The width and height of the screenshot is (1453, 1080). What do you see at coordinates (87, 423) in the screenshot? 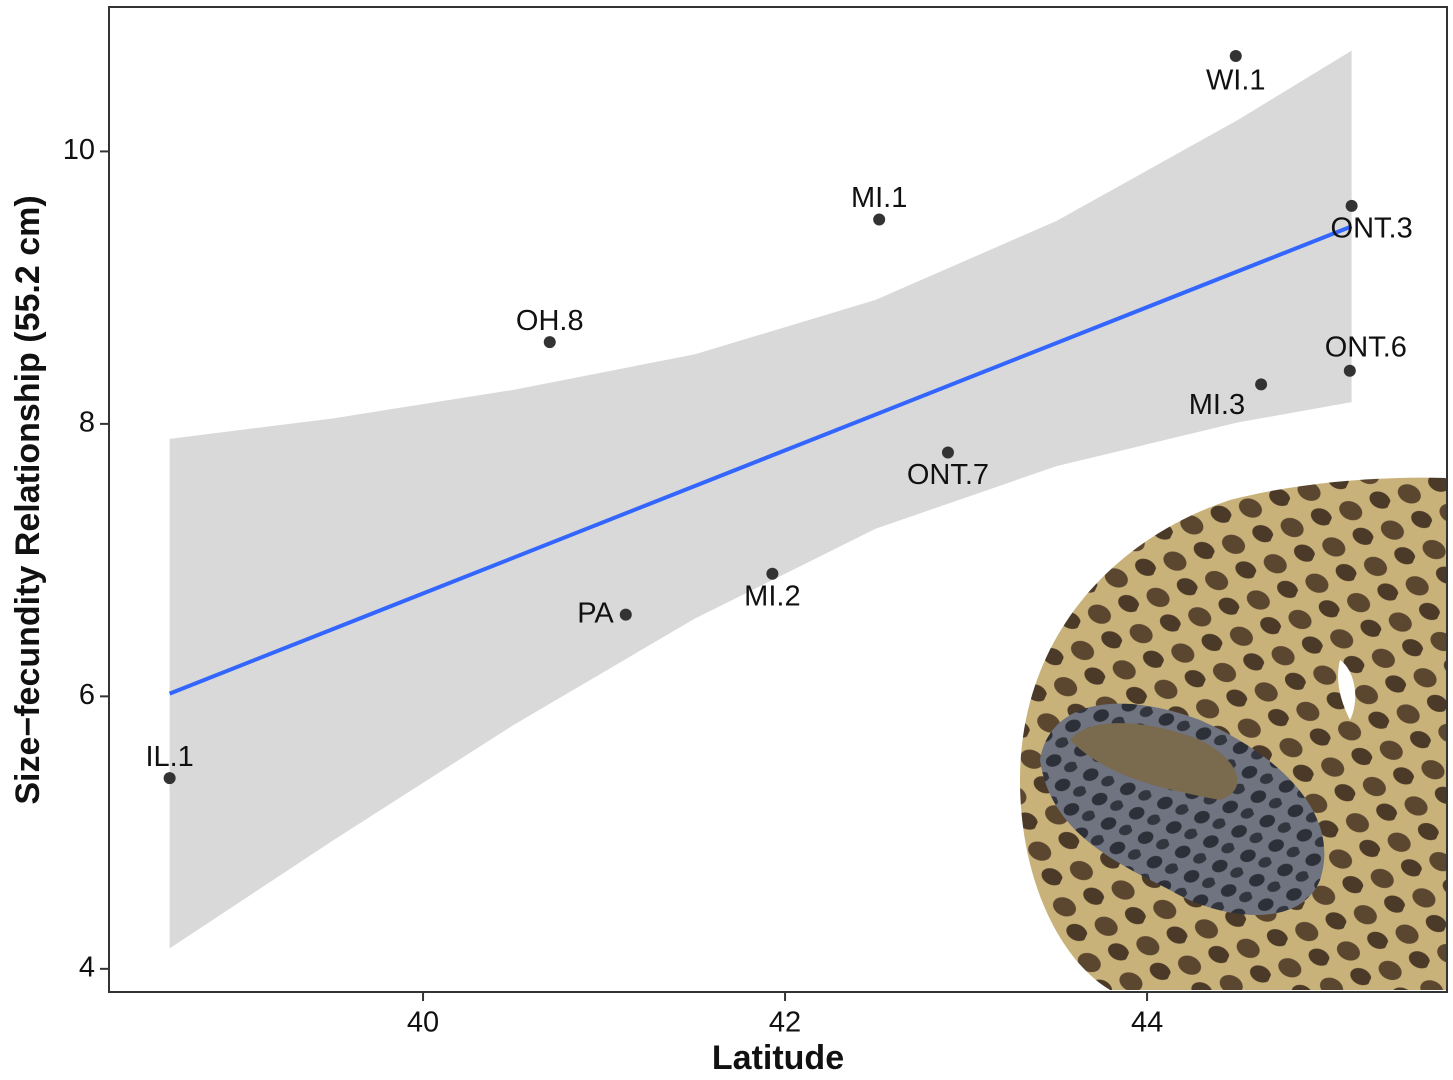
I see `y-tick-label: 8` at bounding box center [87, 423].